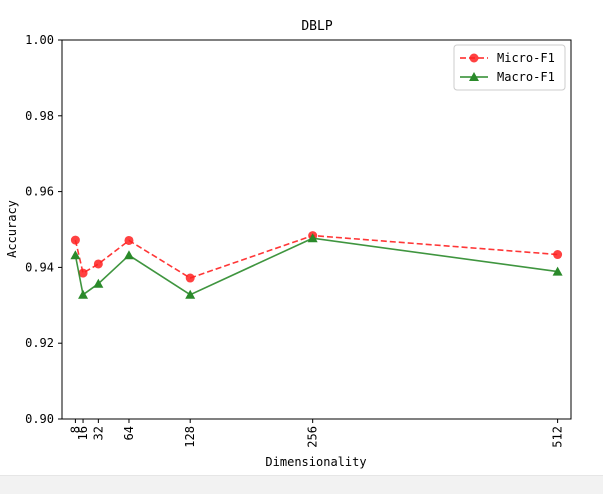 Image resolution: width=603 pixels, height=497 pixels. I want to click on legend-box, so click(509, 67).